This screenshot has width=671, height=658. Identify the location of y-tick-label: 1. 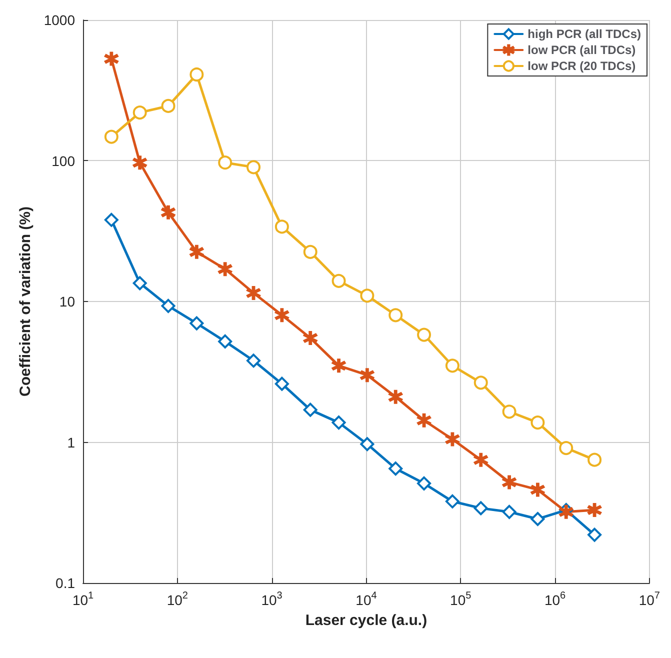
(71, 442).